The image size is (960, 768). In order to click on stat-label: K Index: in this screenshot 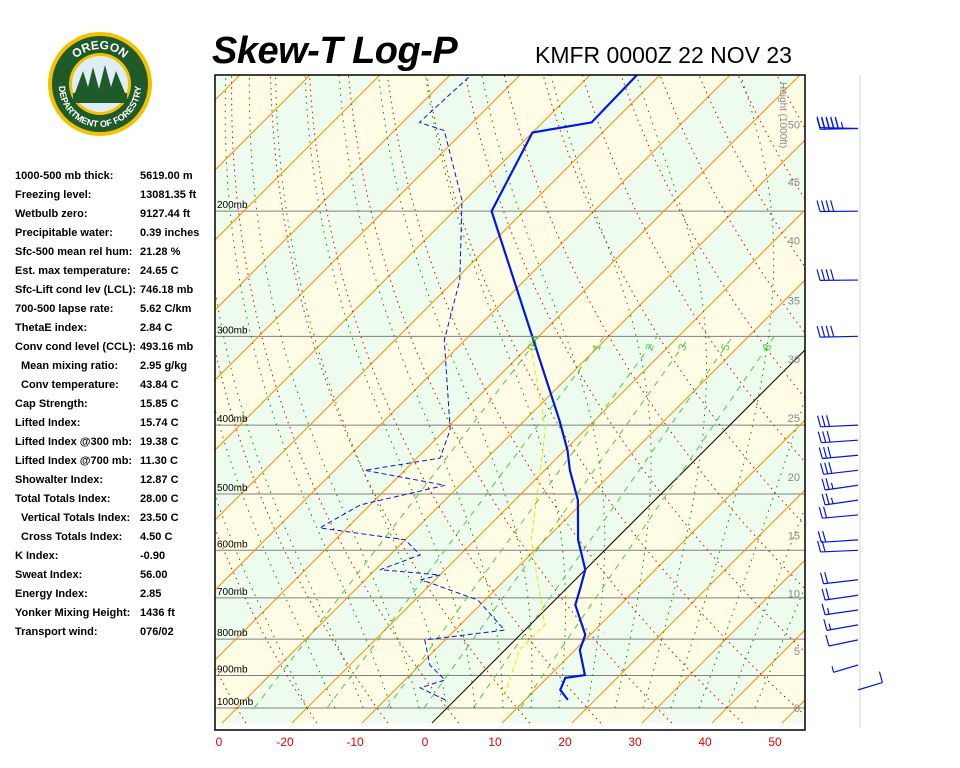, I will do `click(37, 556)`.